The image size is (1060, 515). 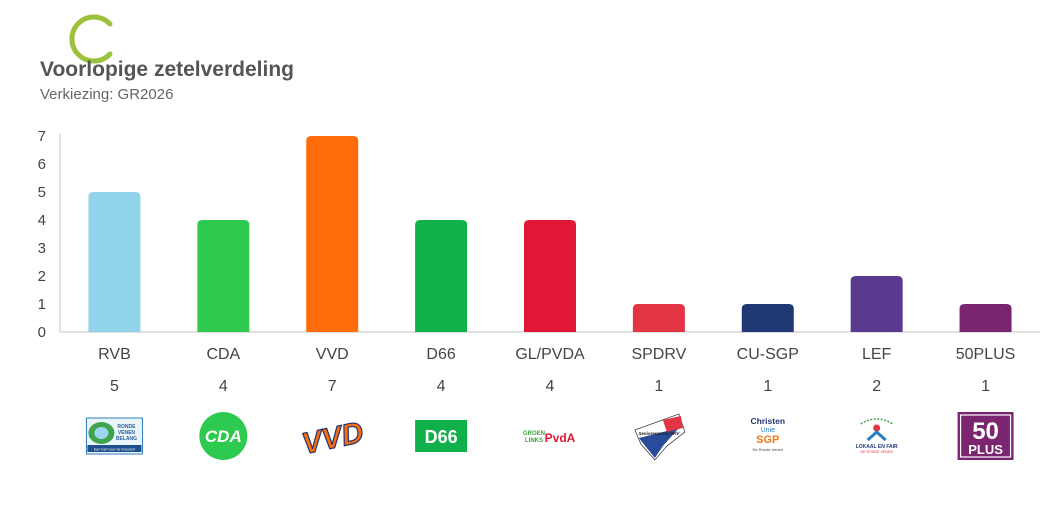 I want to click on svg-text: PLUS, so click(x=985, y=449).